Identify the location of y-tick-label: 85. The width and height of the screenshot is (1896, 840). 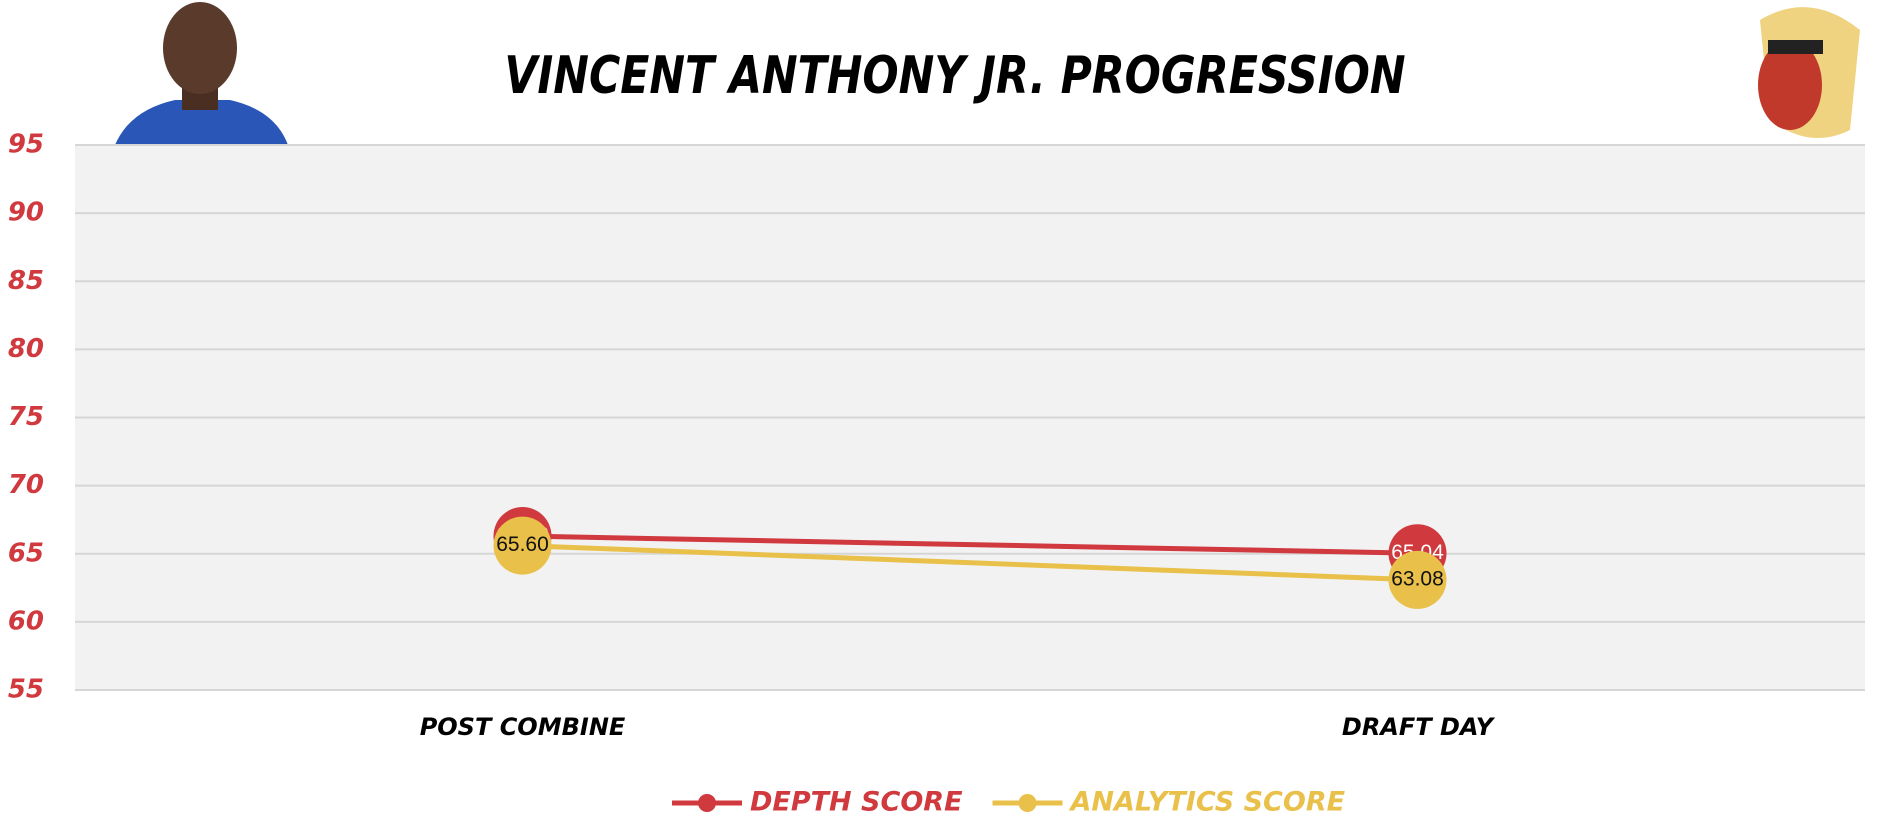
(26, 281).